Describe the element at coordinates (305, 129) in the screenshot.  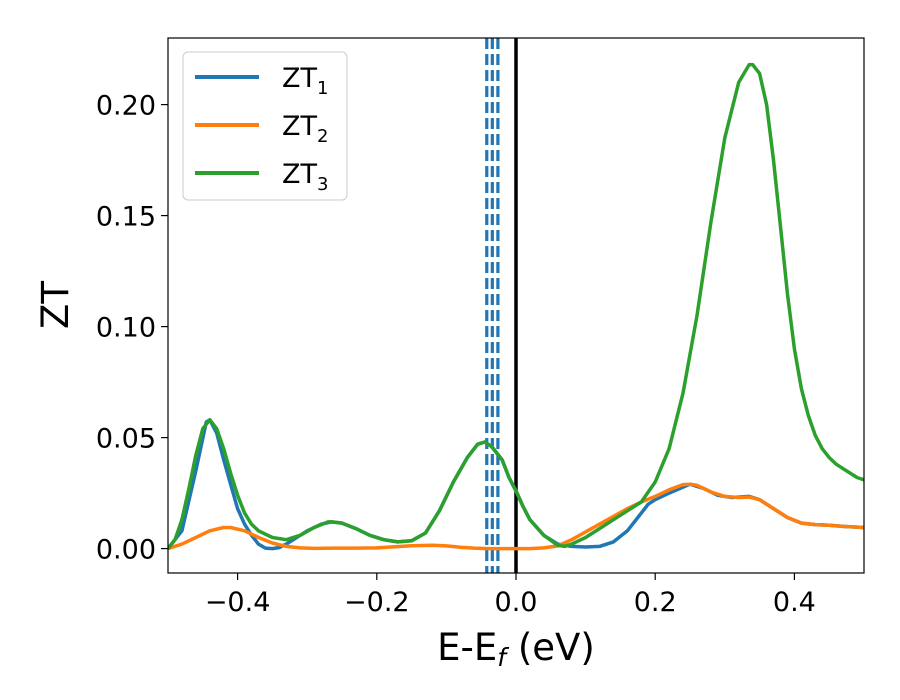
I see `legend-label-zt2: ZT2` at that location.